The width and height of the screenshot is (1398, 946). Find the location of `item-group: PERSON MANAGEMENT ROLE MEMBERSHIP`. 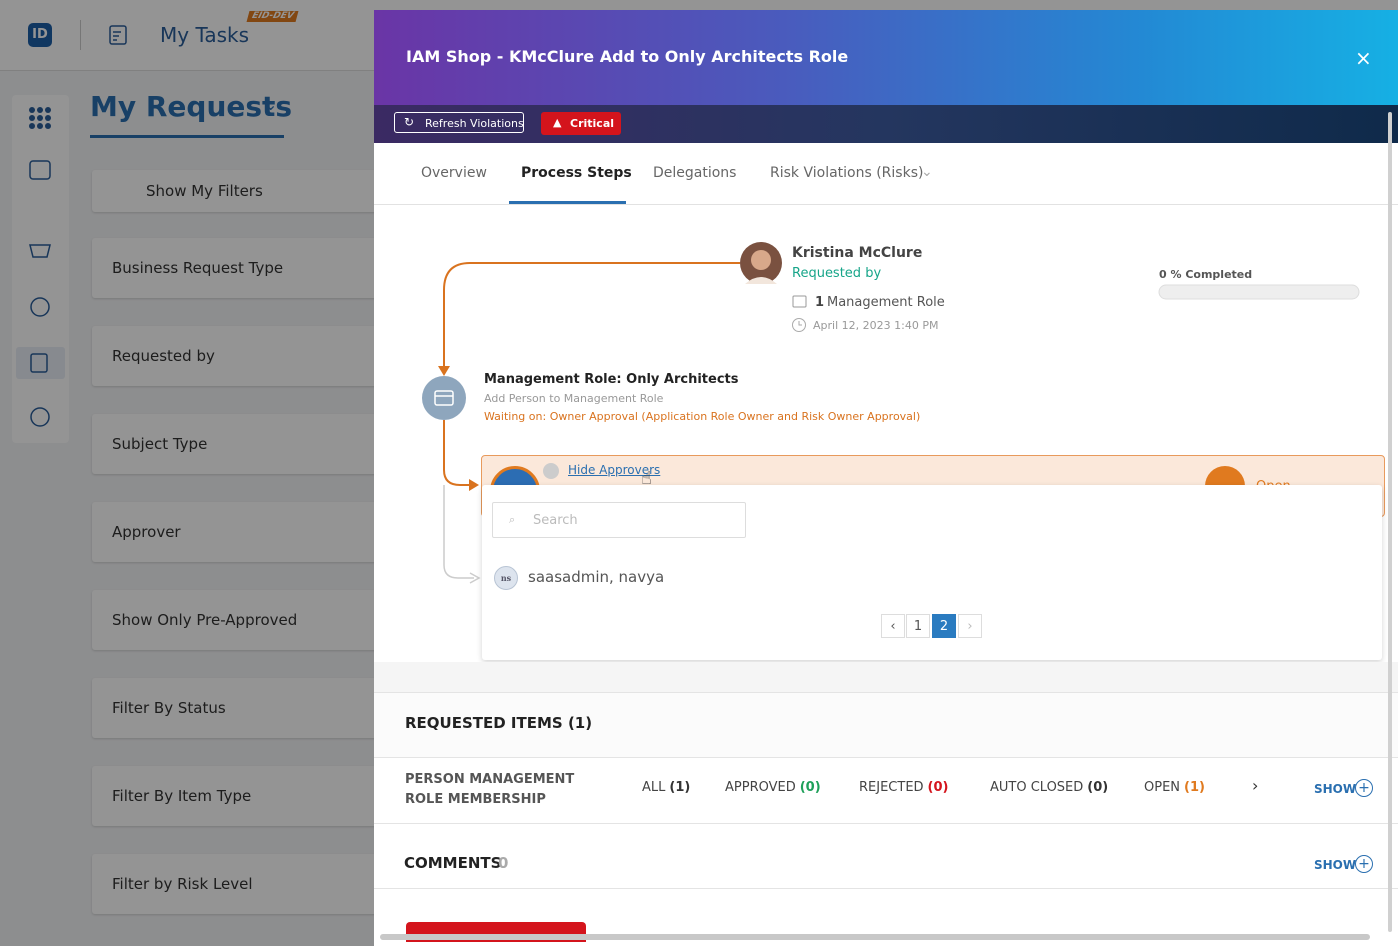

item-group: PERSON MANAGEMENT ROLE MEMBERSHIP is located at coordinates (490, 789).